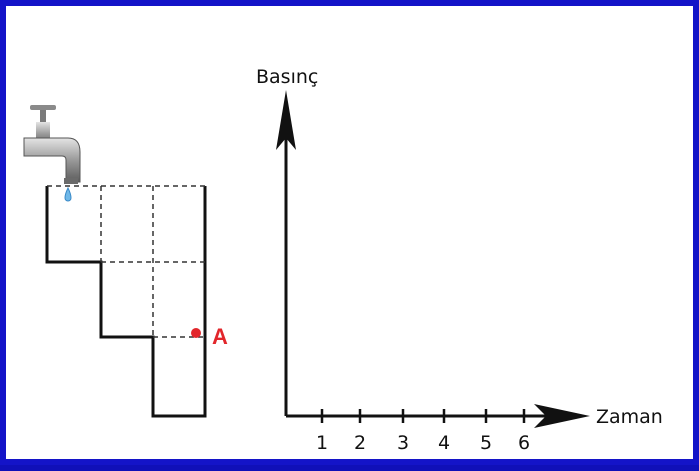 This screenshot has height=471, width=699. What do you see at coordinates (423, 416) in the screenshot?
I see `x-axis-ticks` at bounding box center [423, 416].